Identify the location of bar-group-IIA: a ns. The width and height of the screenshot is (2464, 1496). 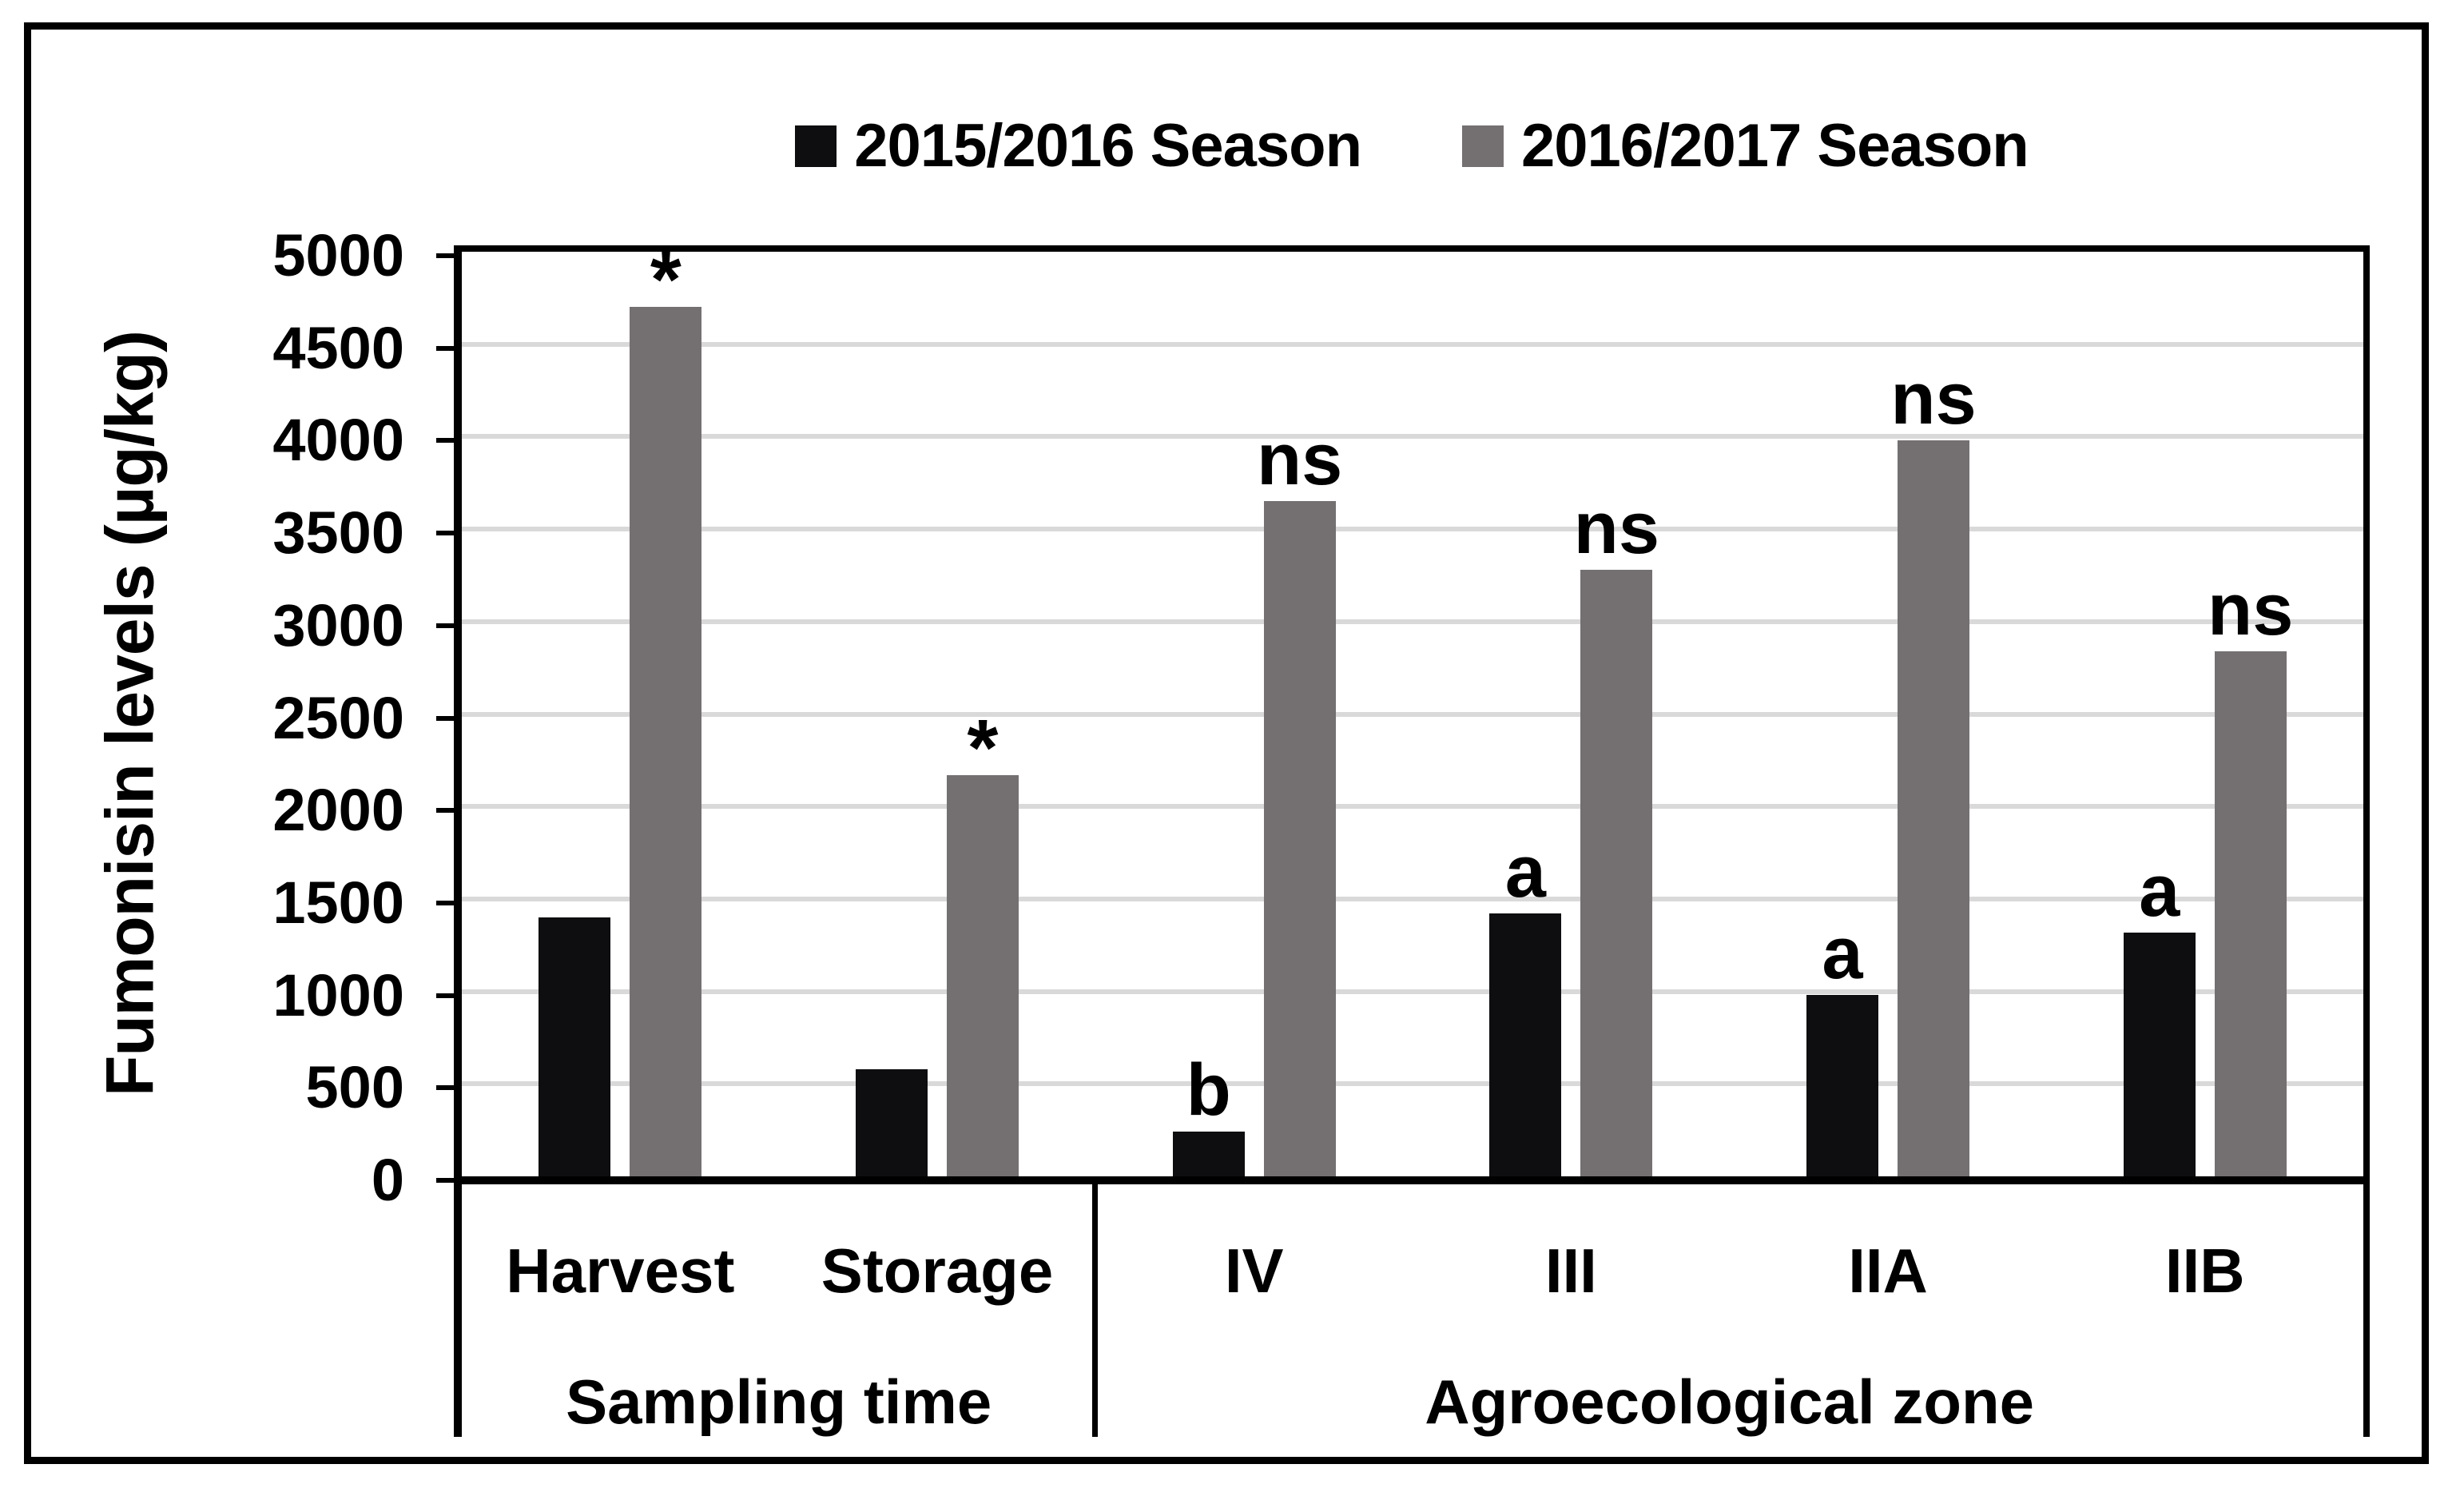
(1889, 714).